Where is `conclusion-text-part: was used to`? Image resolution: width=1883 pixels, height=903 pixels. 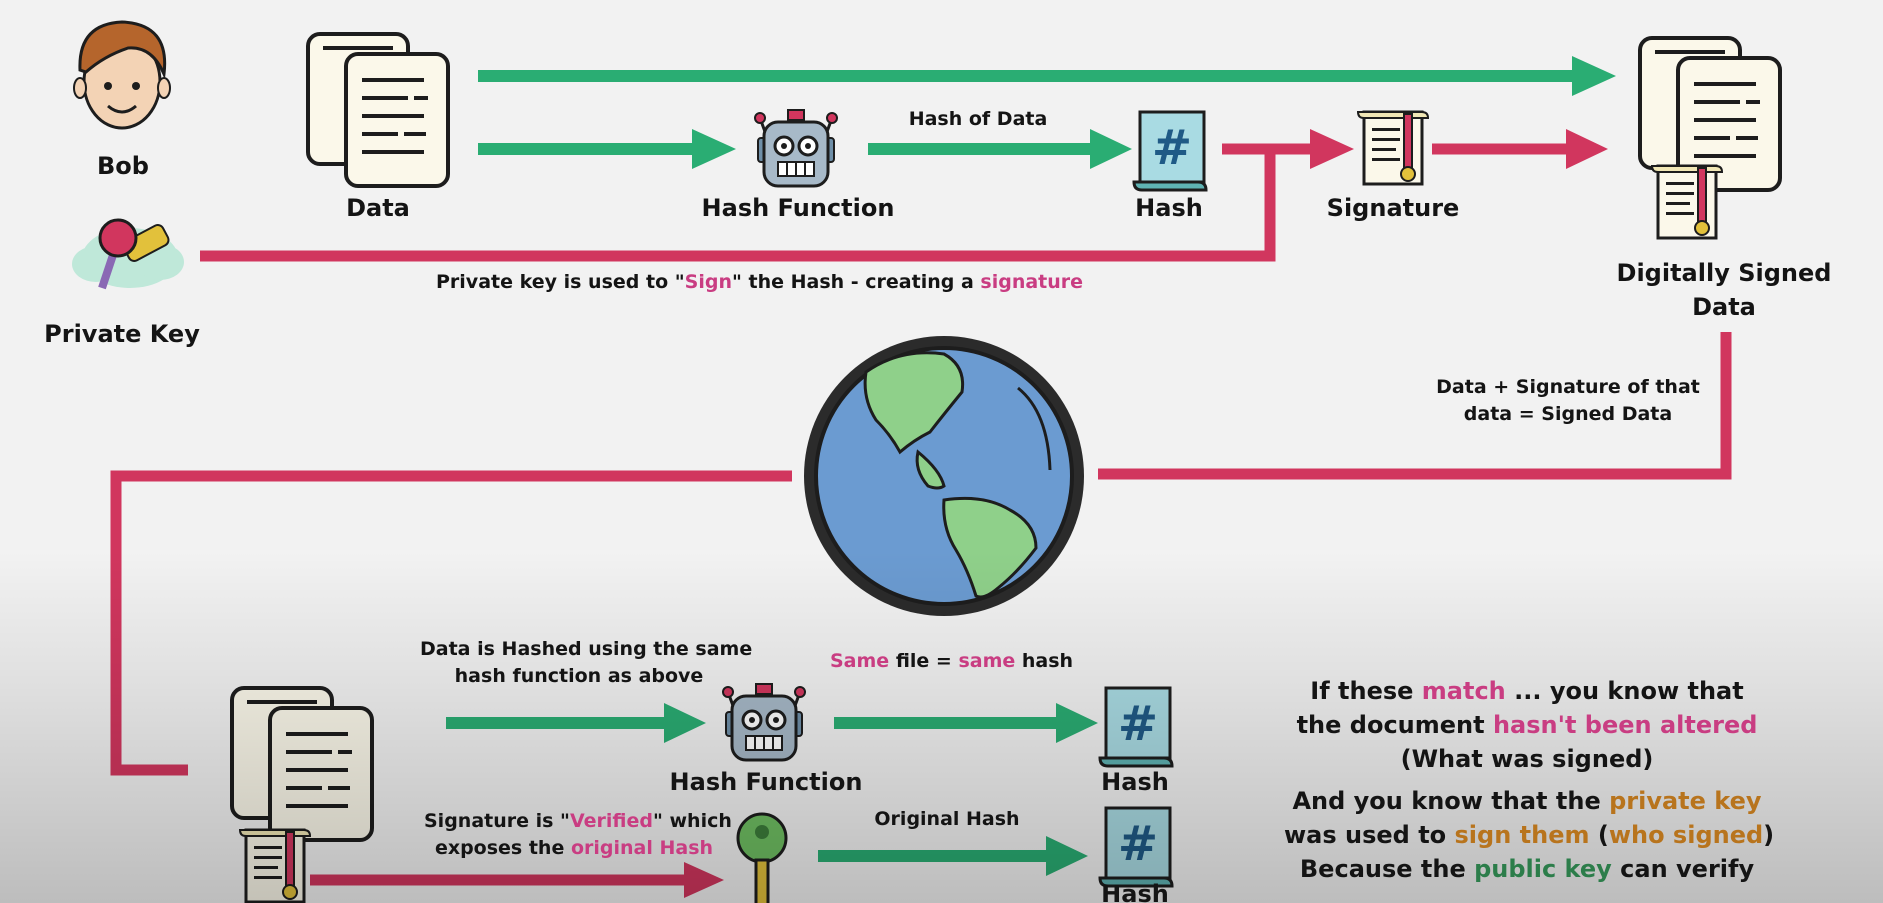
conclusion-text-part: was used to is located at coordinates (1369, 835).